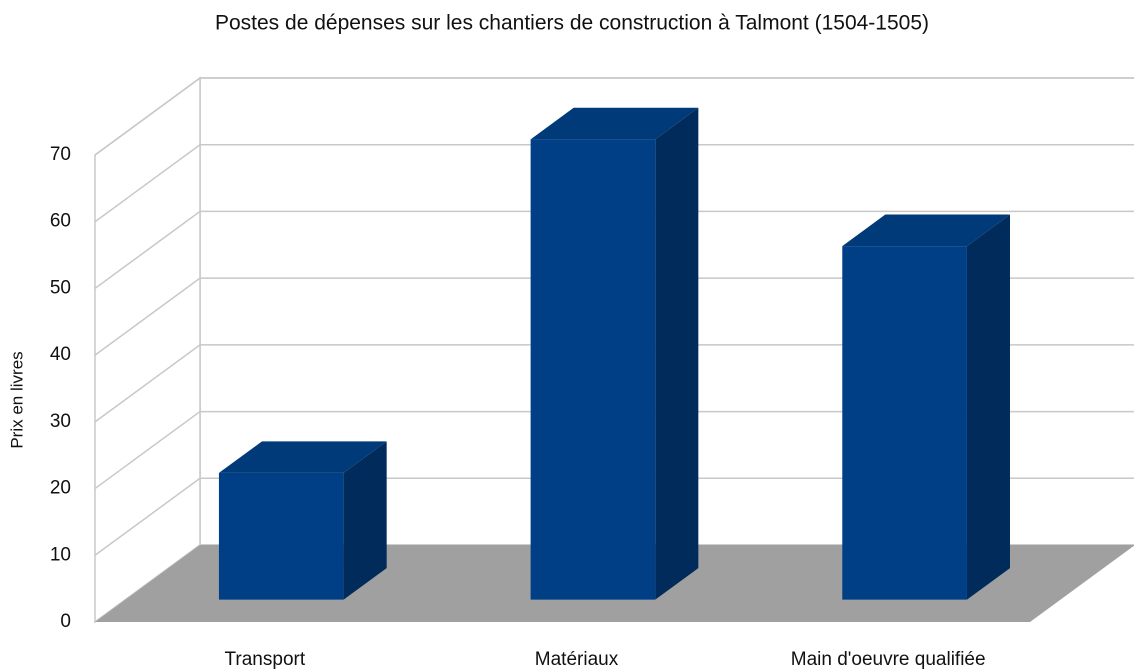  Describe the element at coordinates (577, 659) in the screenshot. I see `x-tick-label: Matériaux` at that location.